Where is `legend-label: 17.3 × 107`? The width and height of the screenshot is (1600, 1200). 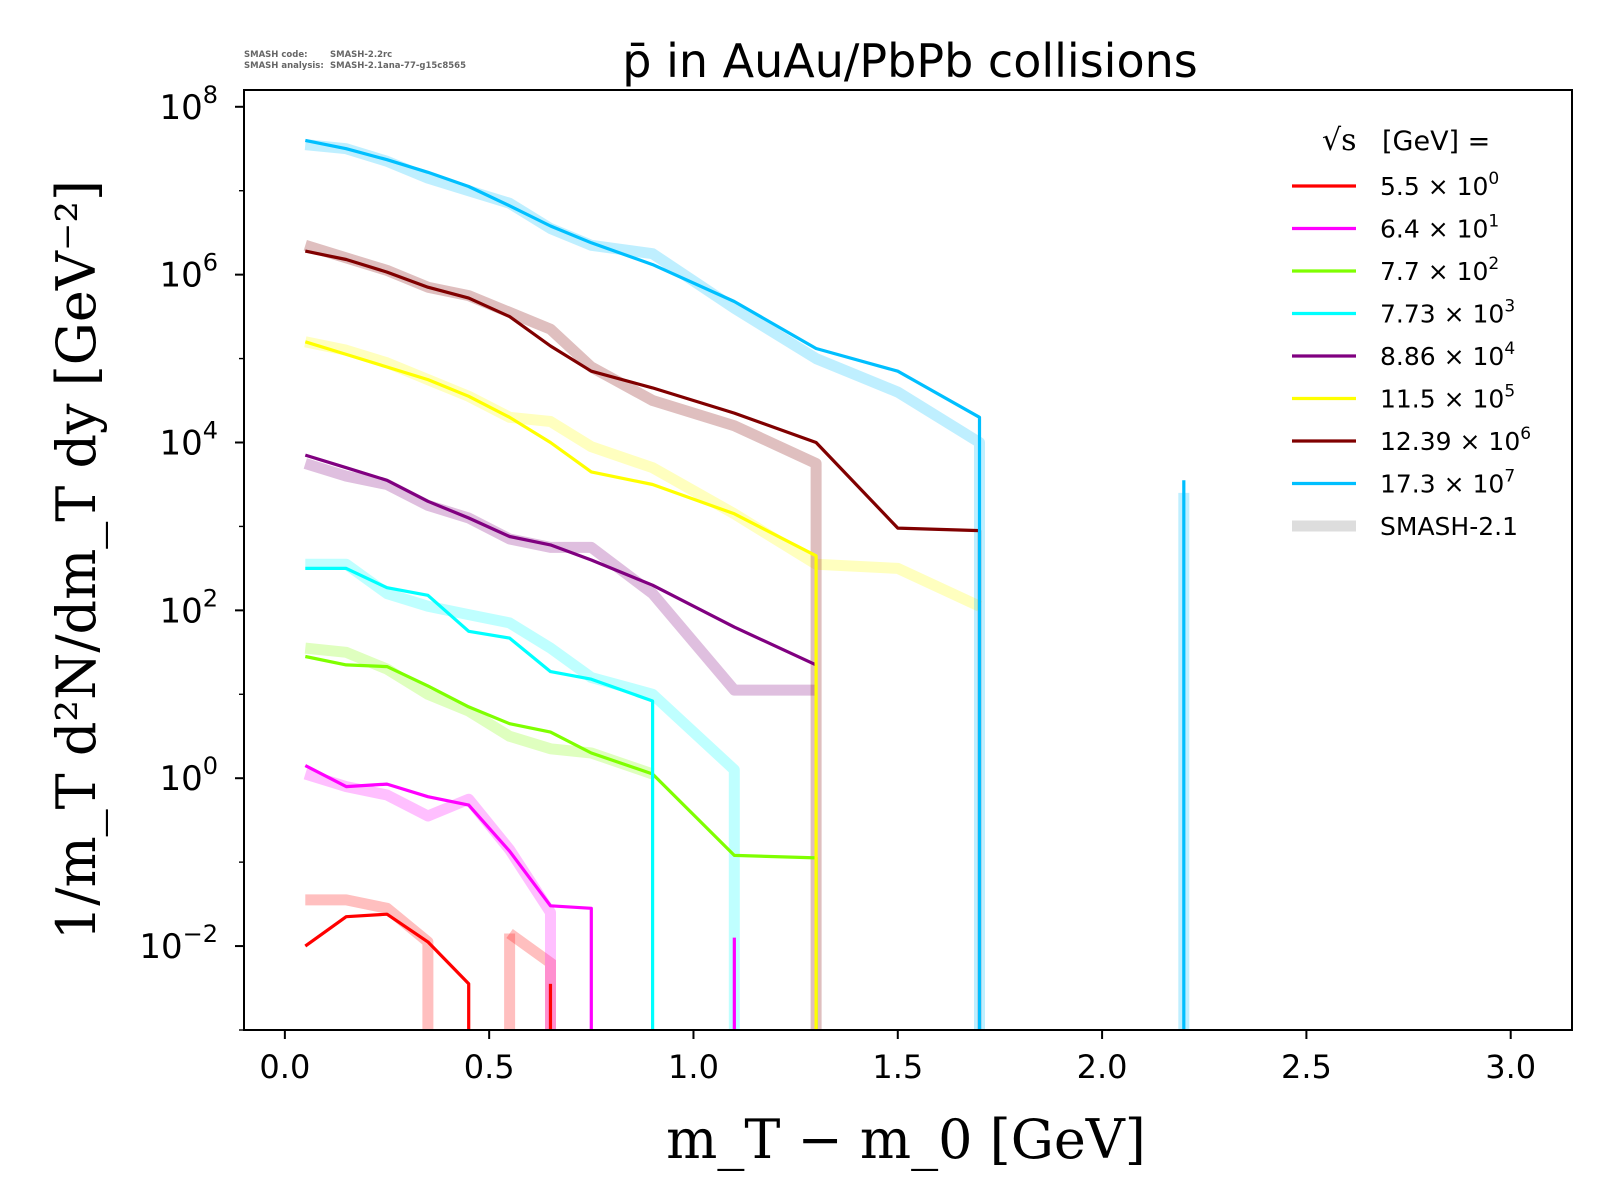
legend-label: 17.3 × 107 is located at coordinates (1447, 483).